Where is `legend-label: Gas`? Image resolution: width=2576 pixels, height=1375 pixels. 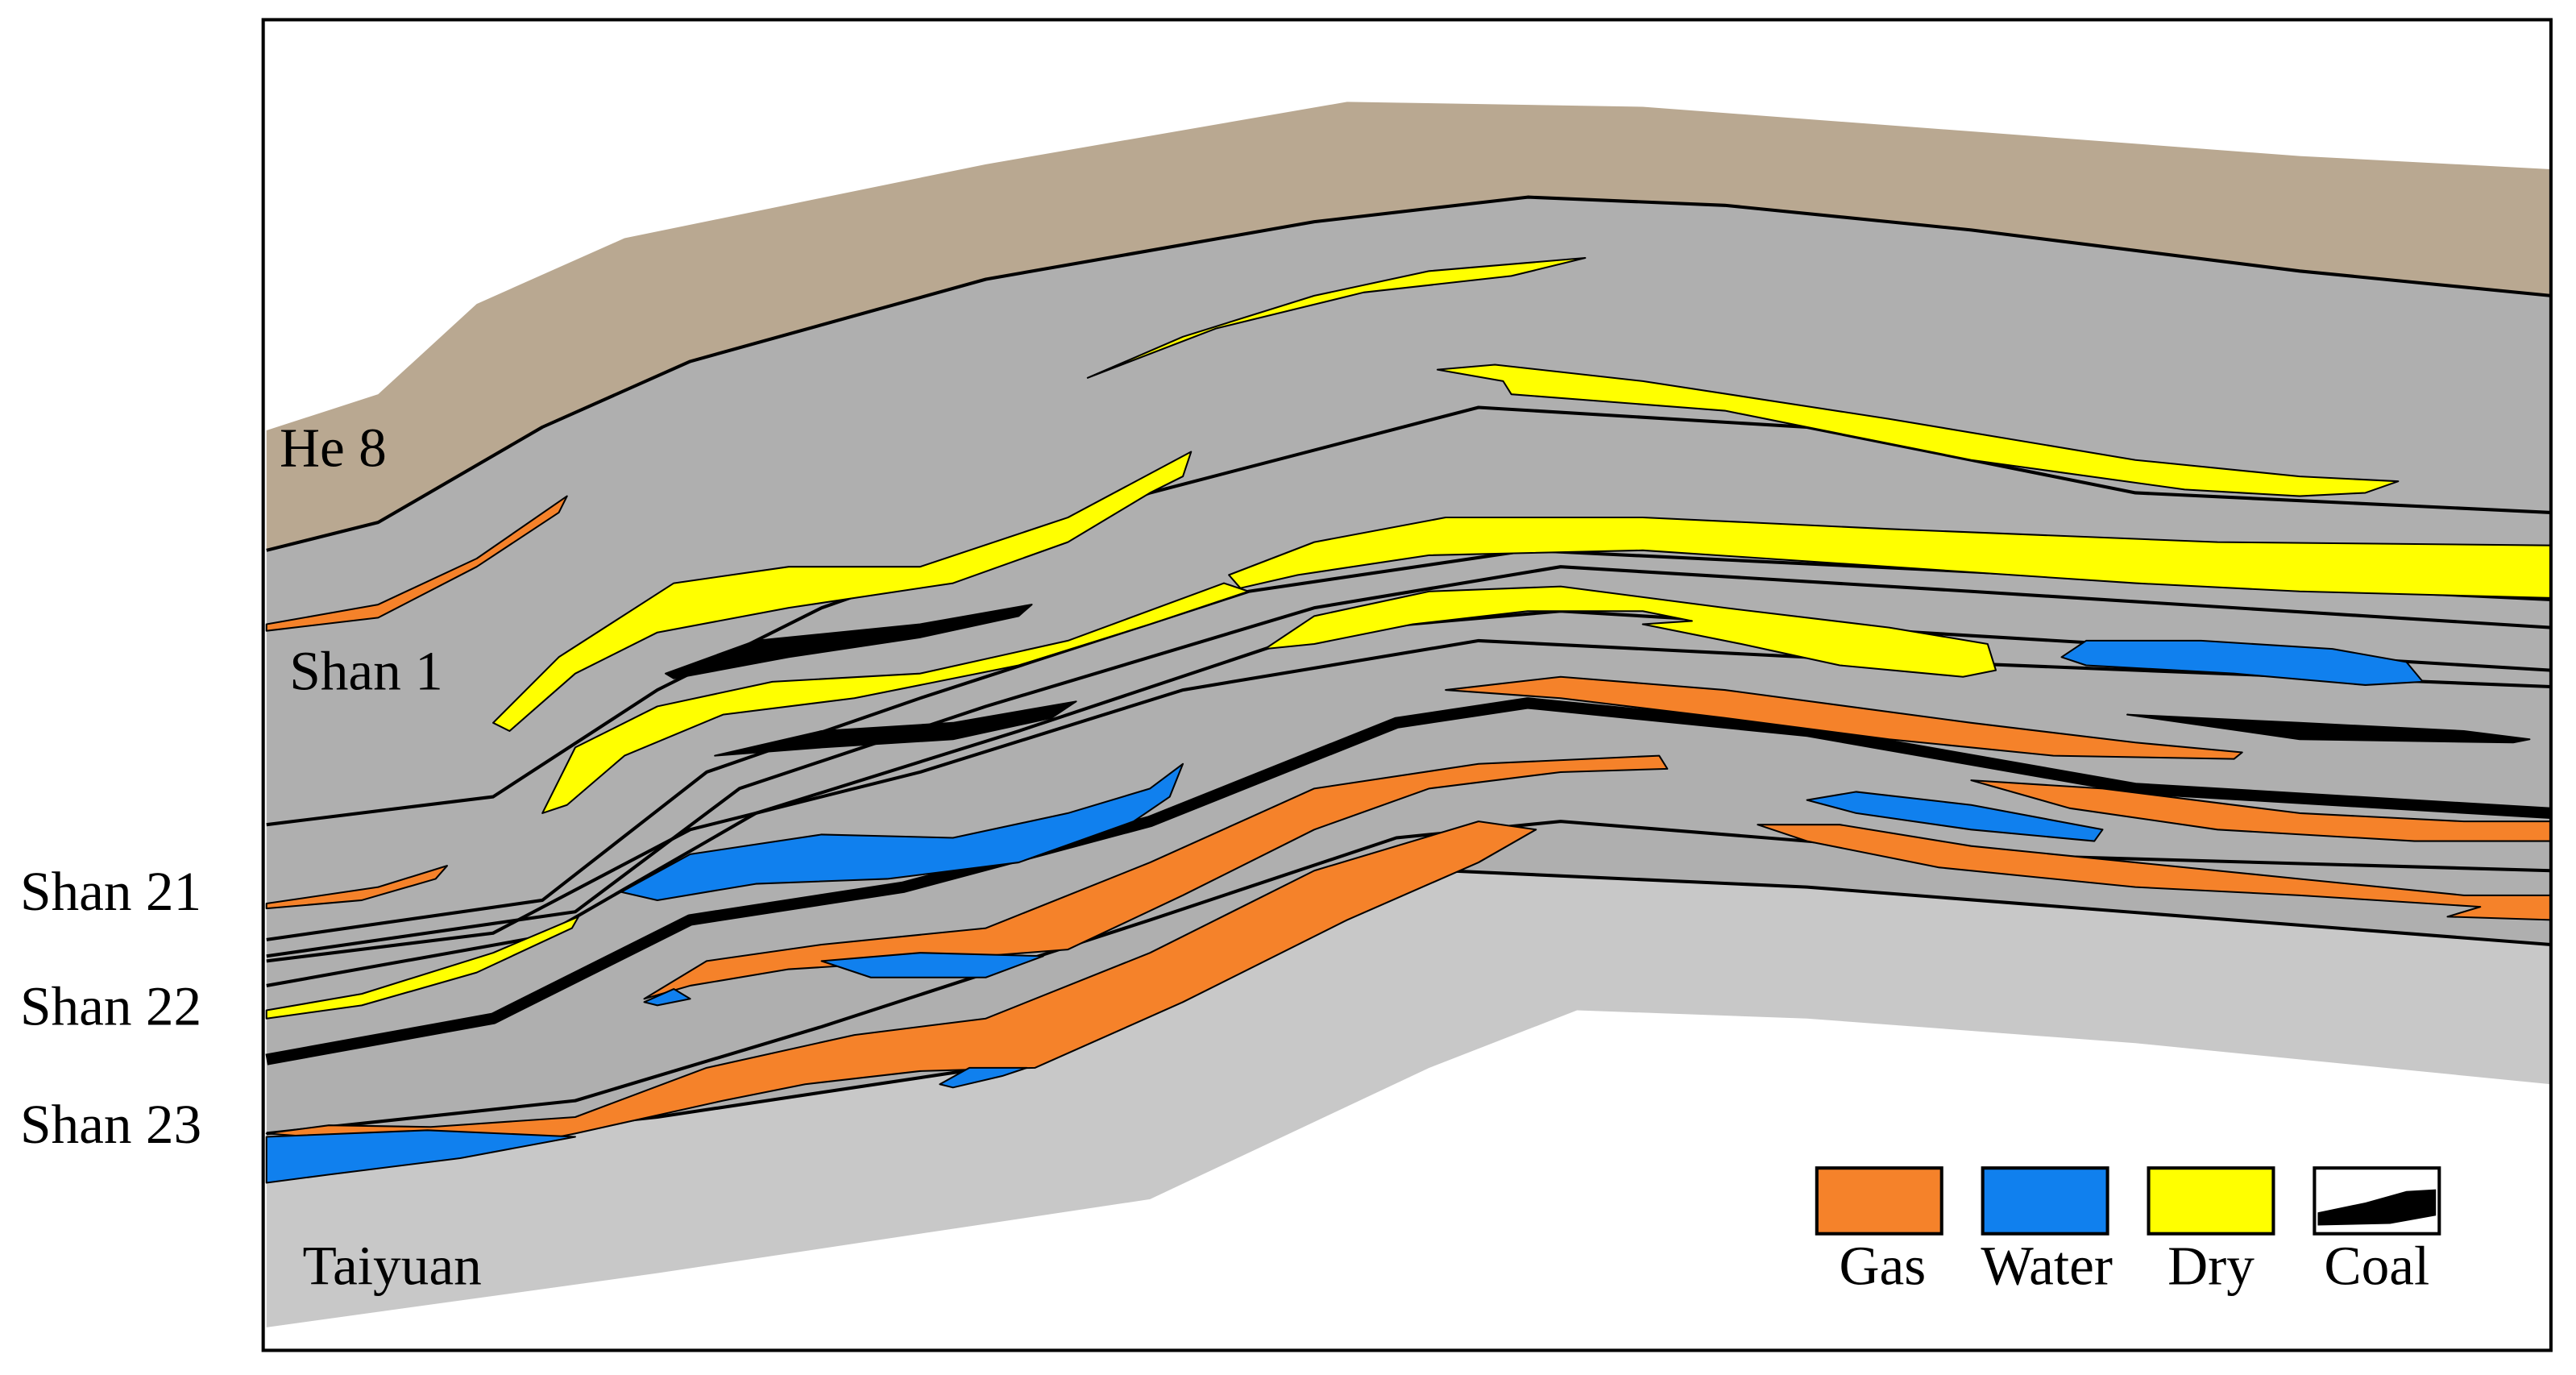 legend-label: Gas is located at coordinates (1882, 1265).